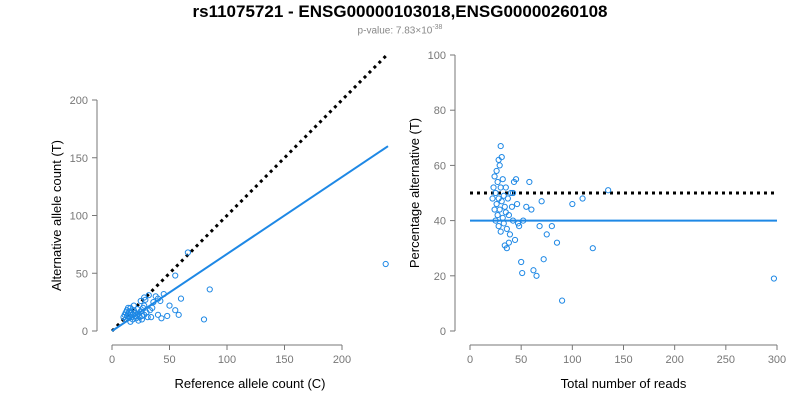 The image size is (800, 400). What do you see at coordinates (79, 159) in the screenshot?
I see `y-tick-label: 150` at bounding box center [79, 159].